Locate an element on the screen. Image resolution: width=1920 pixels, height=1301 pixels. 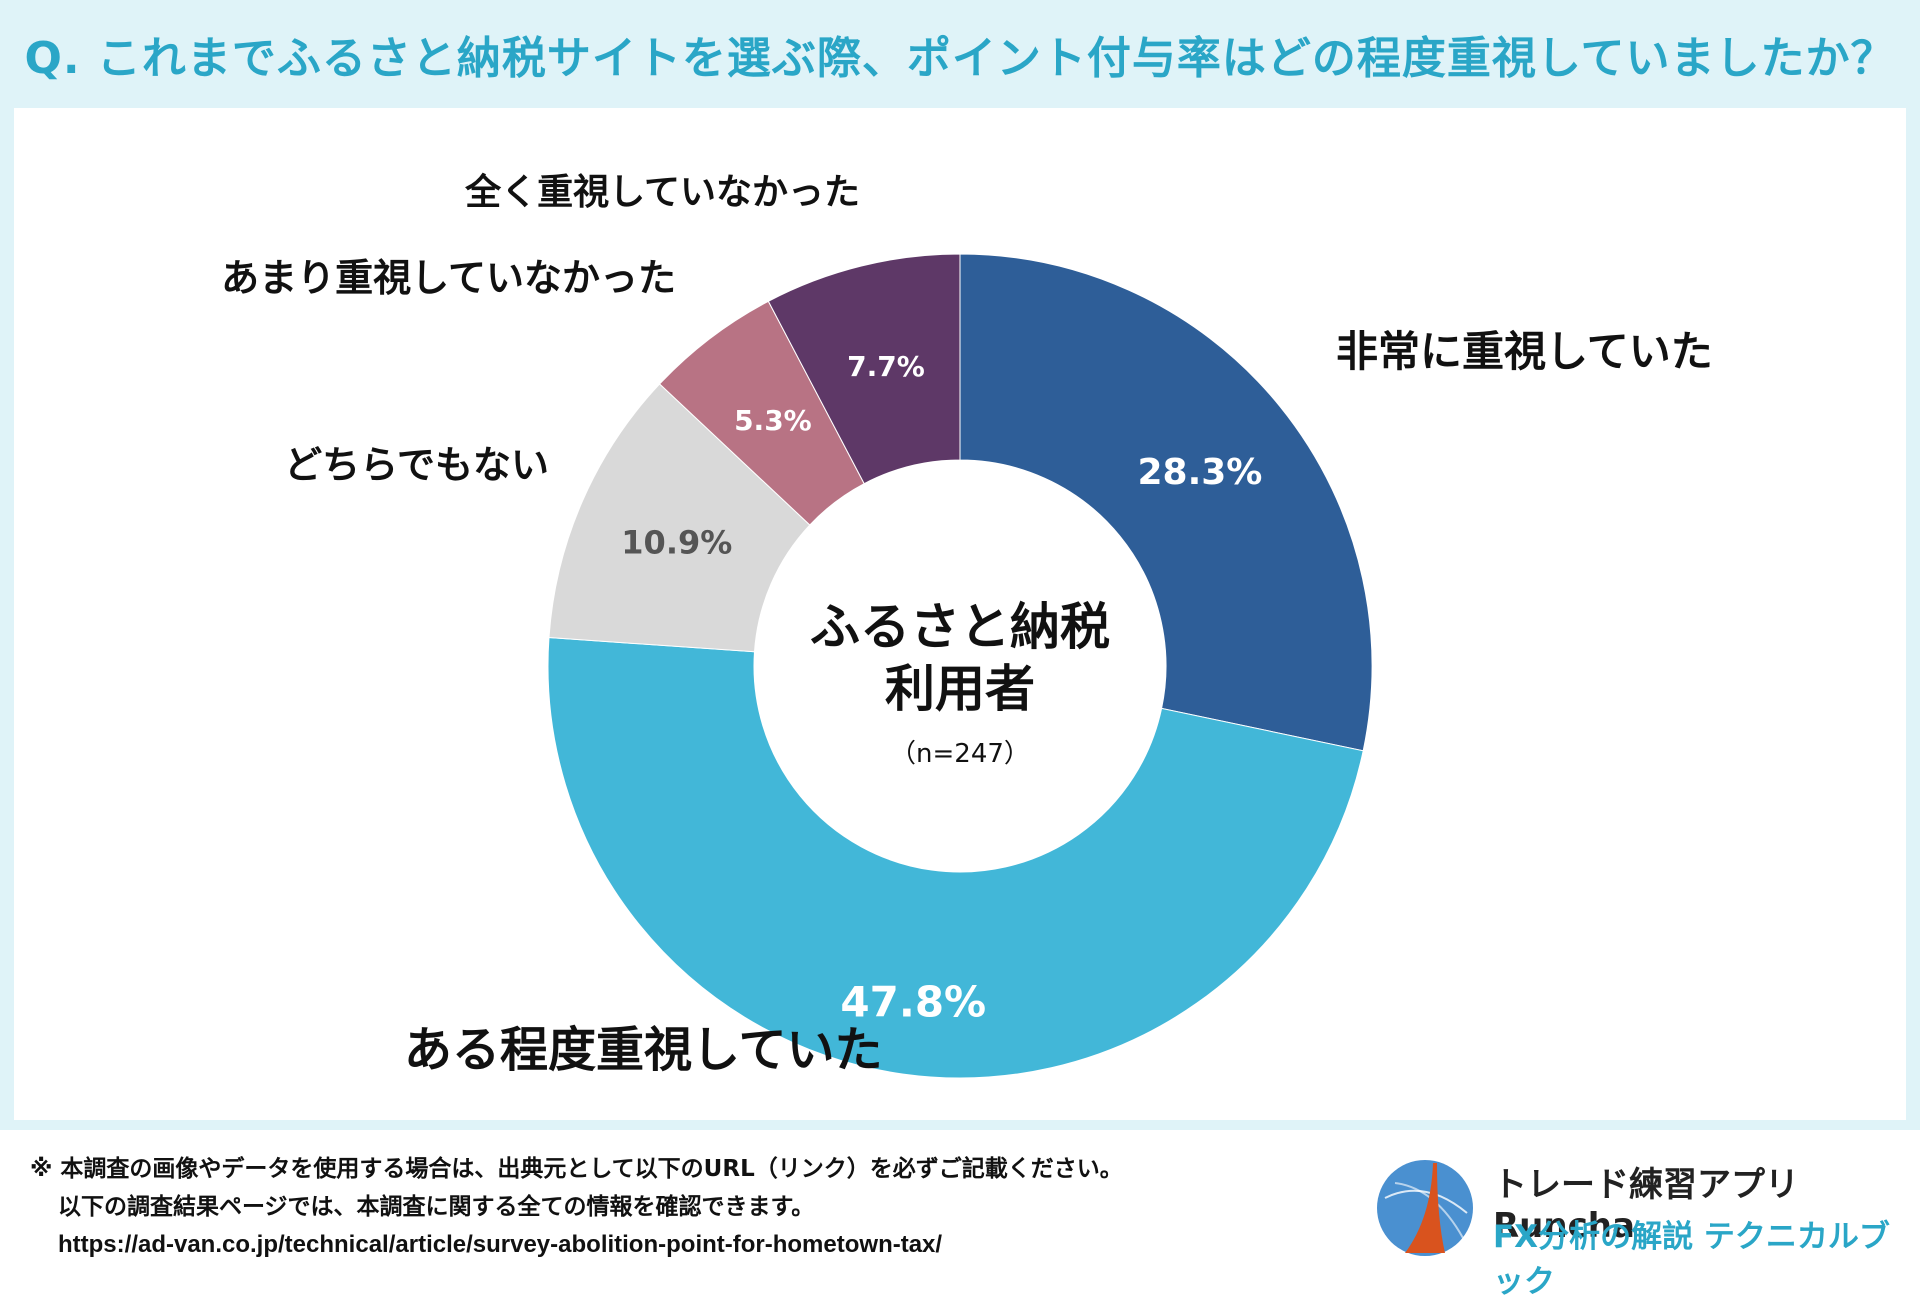
slice-value-label-1: 28.3% is located at coordinates (1199, 472).